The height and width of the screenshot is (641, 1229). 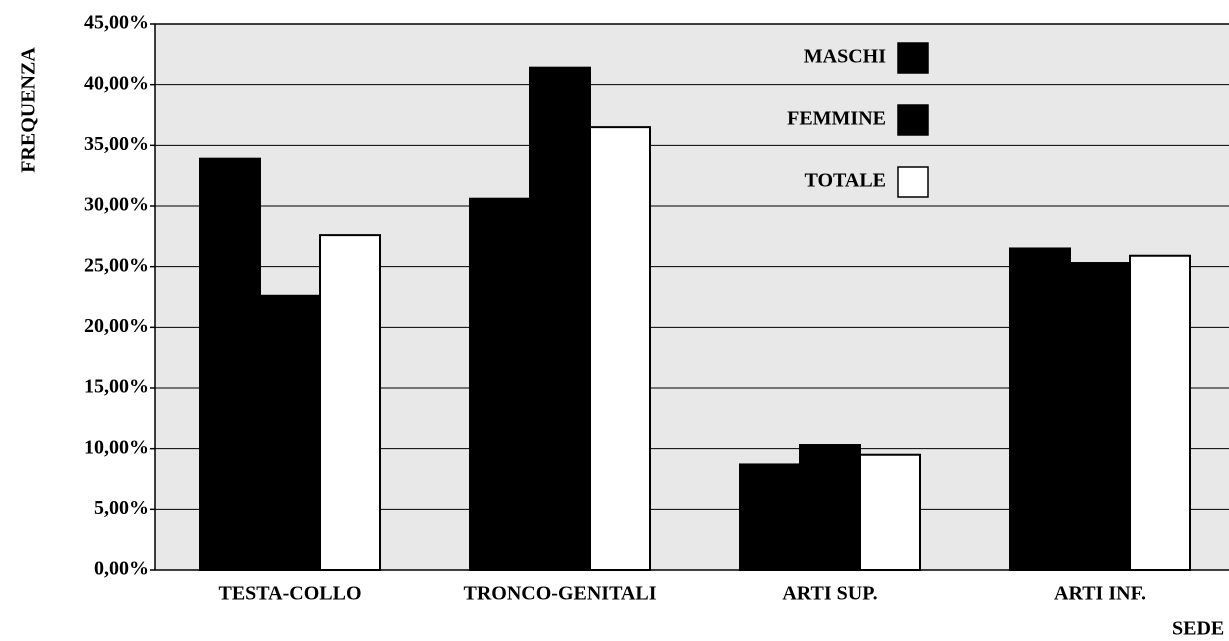 What do you see at coordinates (121, 508) in the screenshot?
I see `y-tick-label: 5,00%` at bounding box center [121, 508].